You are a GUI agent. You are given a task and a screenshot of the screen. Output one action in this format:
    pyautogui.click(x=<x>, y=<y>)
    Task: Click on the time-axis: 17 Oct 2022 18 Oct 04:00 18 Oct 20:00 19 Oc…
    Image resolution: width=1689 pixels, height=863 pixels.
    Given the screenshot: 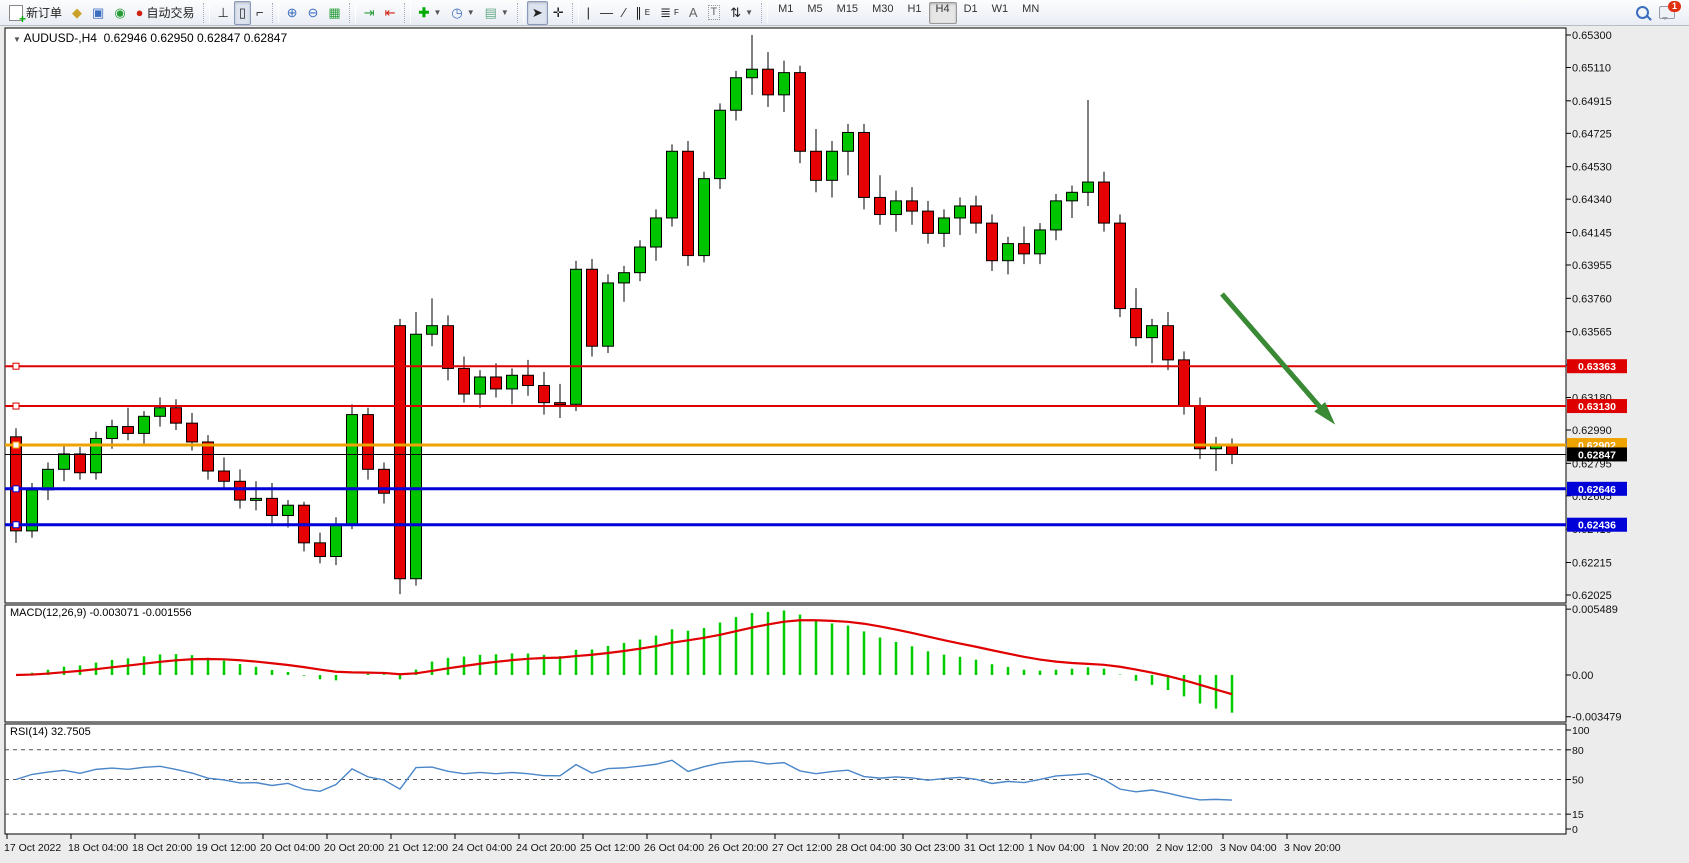 What is the action you would take?
    pyautogui.click(x=672, y=844)
    